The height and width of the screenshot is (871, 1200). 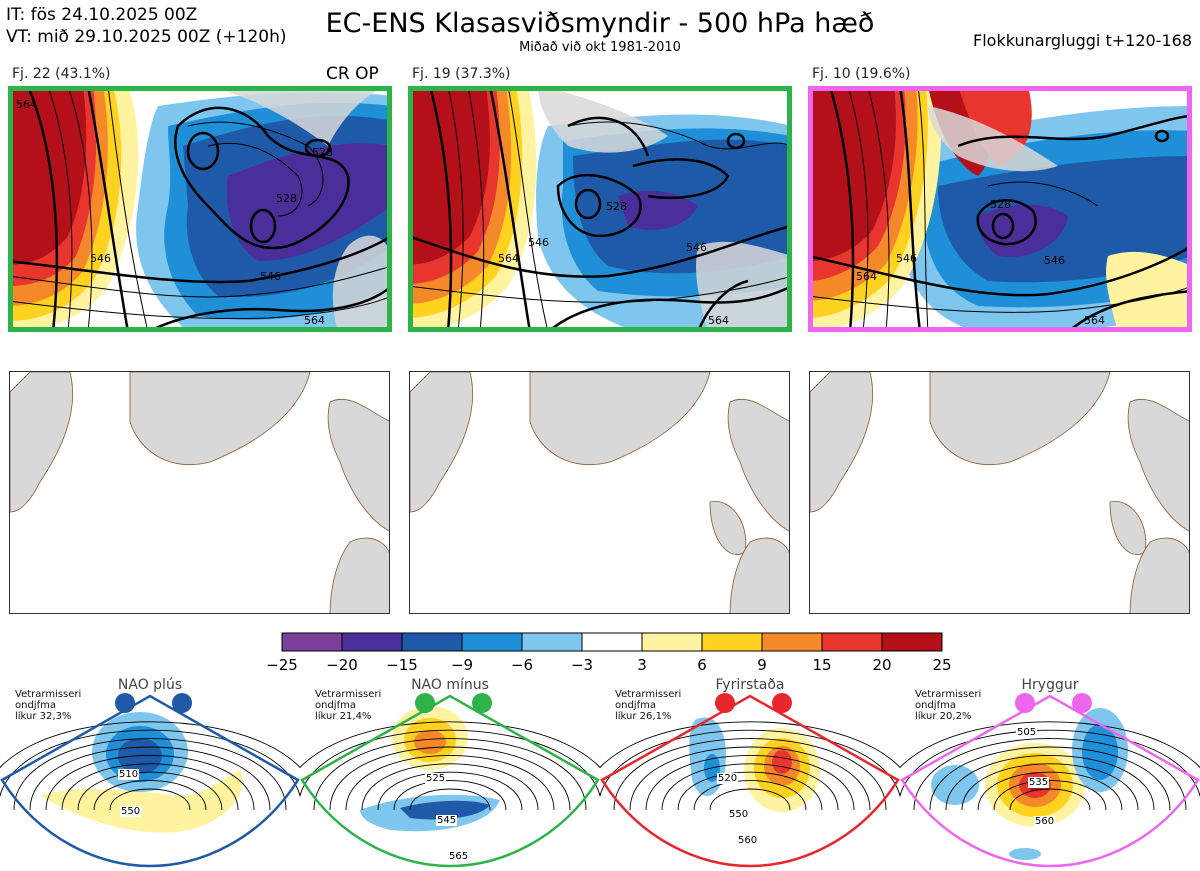 What do you see at coordinates (461, 74) in the screenshot?
I see `panel-2-label: Fj. 19 (37.3%)` at bounding box center [461, 74].